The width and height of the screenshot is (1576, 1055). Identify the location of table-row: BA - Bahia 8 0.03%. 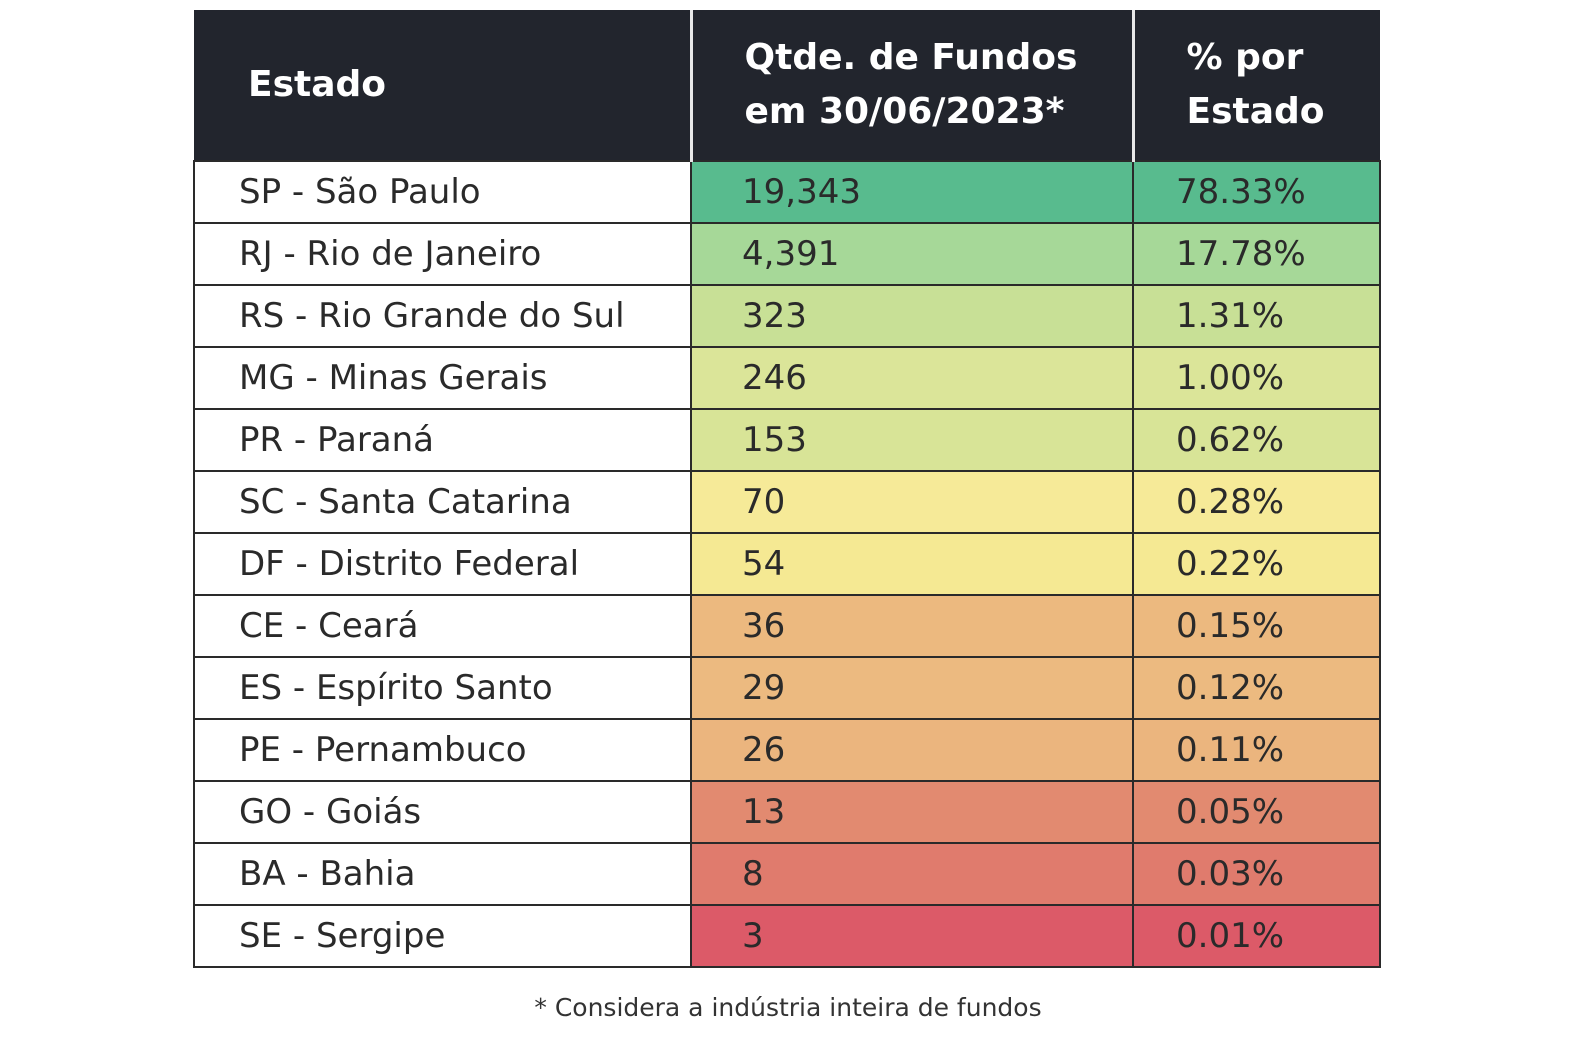
(787, 874).